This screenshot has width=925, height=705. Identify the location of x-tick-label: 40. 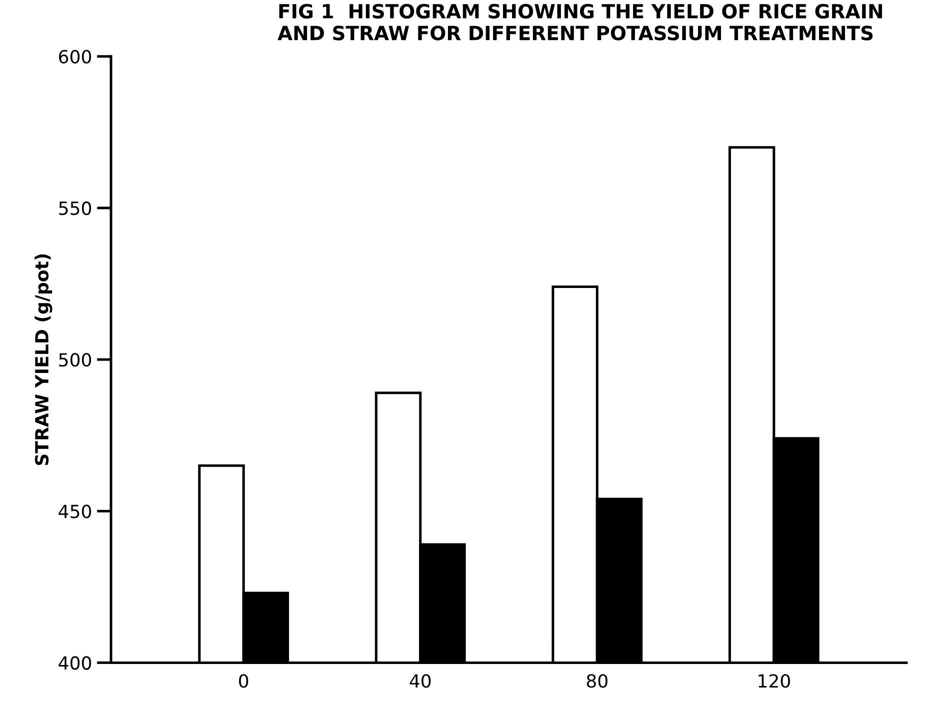
(420, 681).